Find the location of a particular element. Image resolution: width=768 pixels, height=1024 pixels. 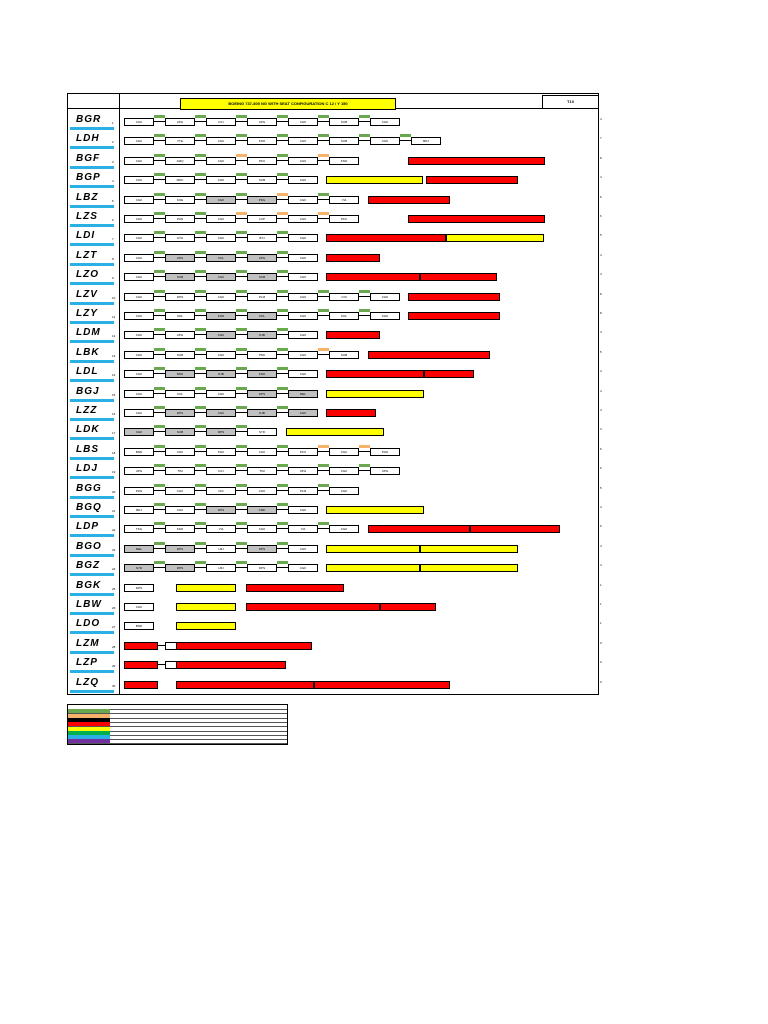

count-value: 4 is located at coordinates (601, 371).